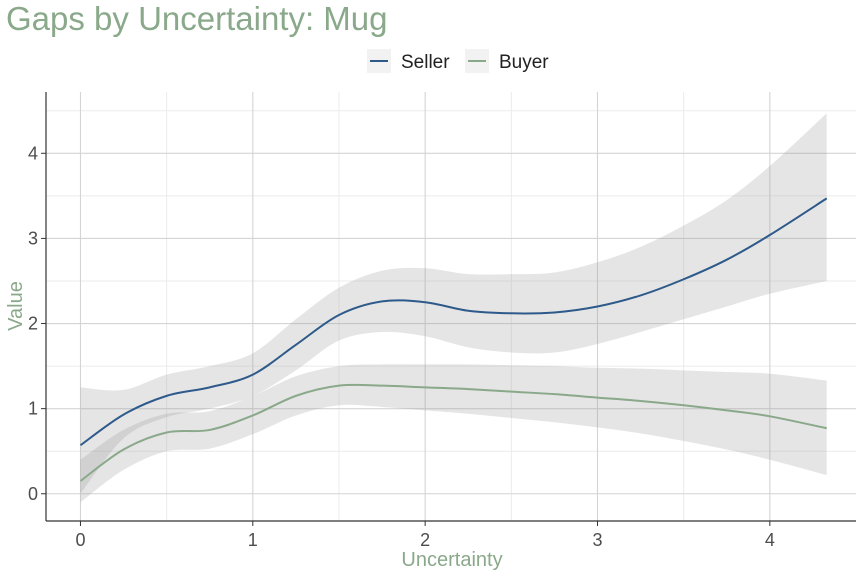  Describe the element at coordinates (16, 306) in the screenshot. I see `y-axis-title: Value` at that location.